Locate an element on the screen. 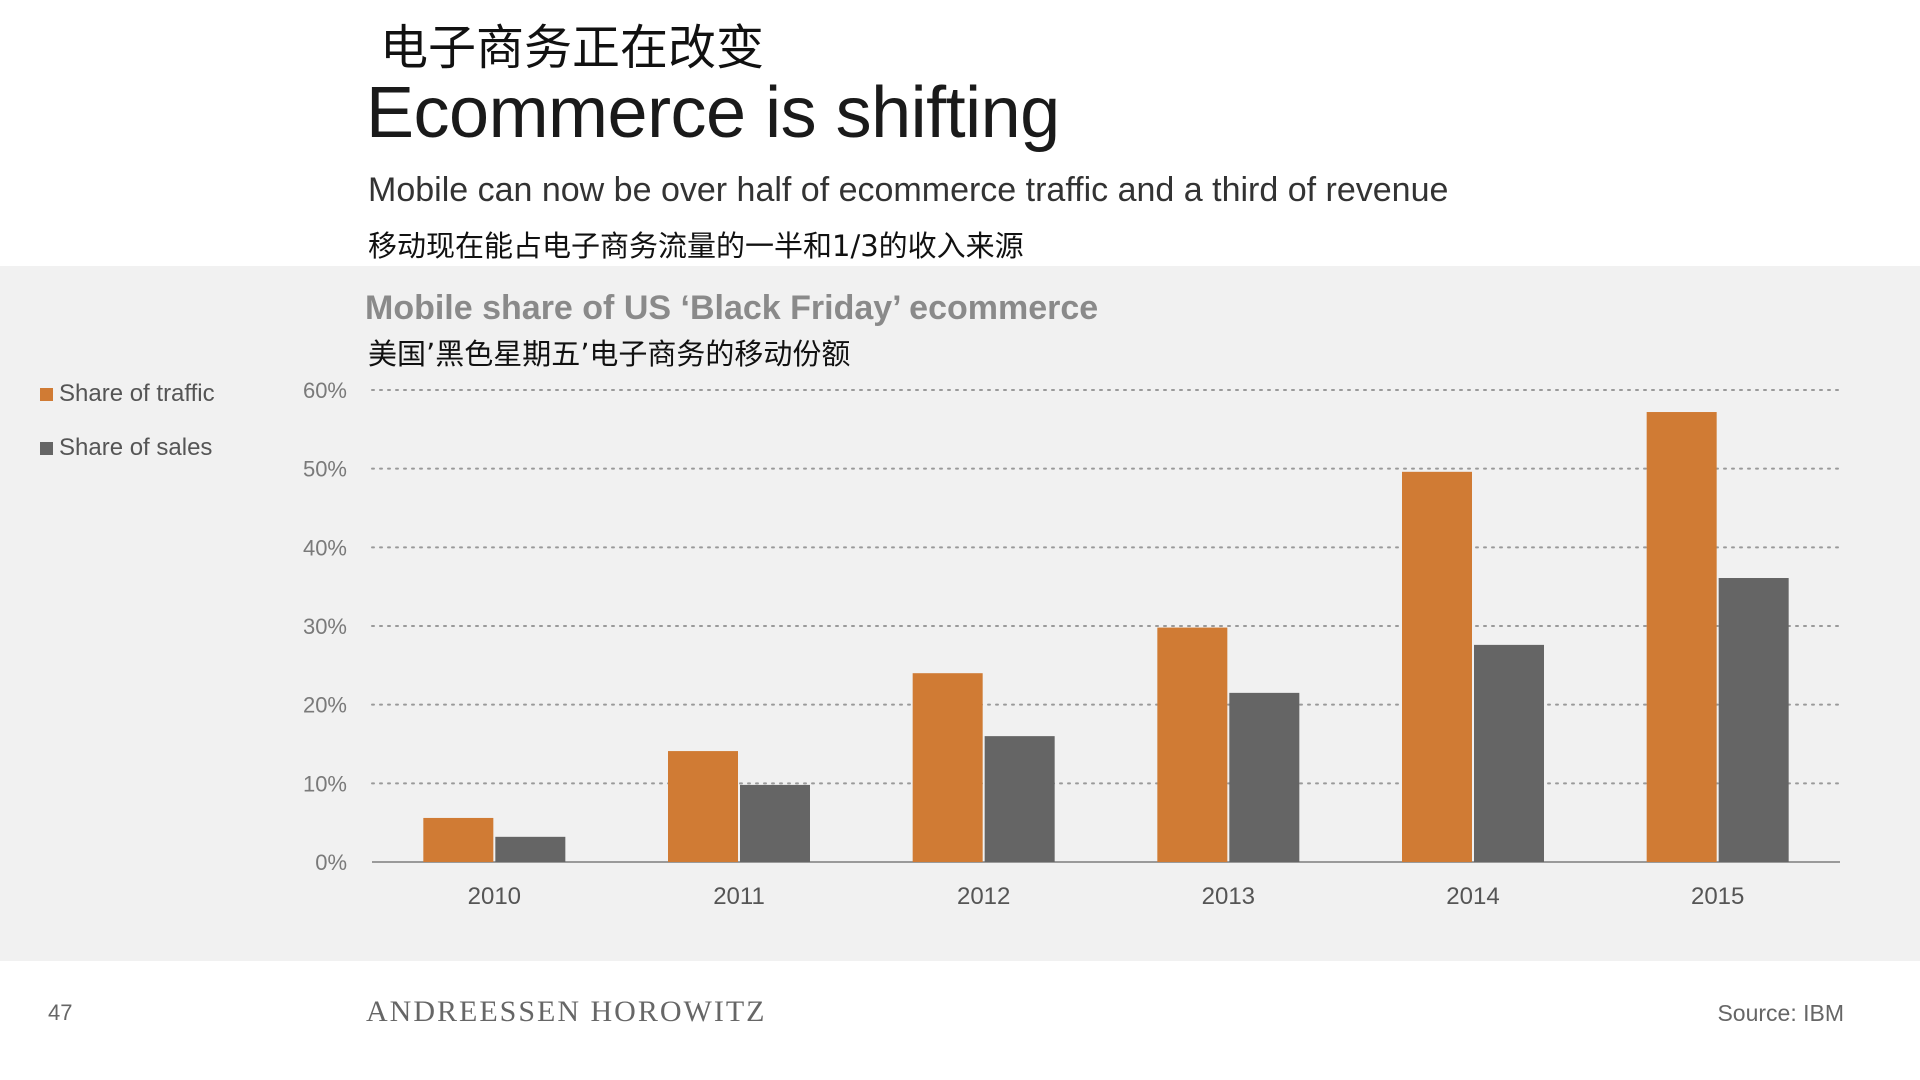 This screenshot has width=1920, height=1080. x-tick-label: 2010 is located at coordinates (494, 896).